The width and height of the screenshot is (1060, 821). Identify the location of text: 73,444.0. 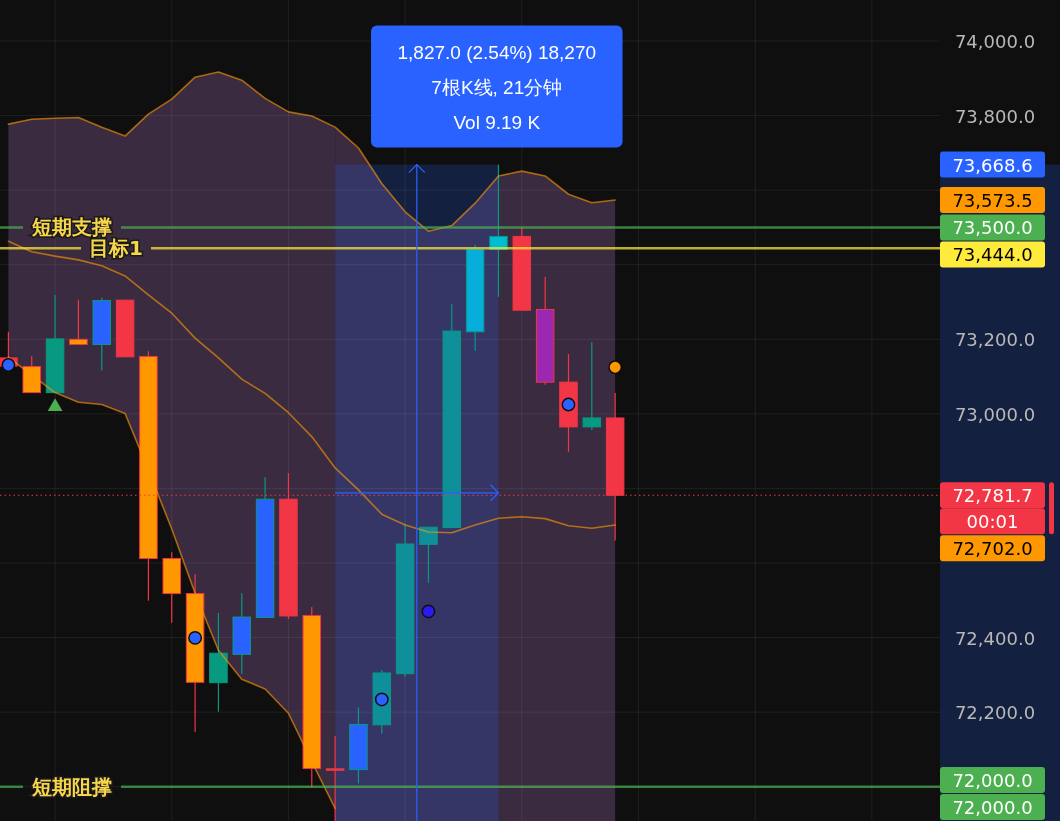
(992, 254).